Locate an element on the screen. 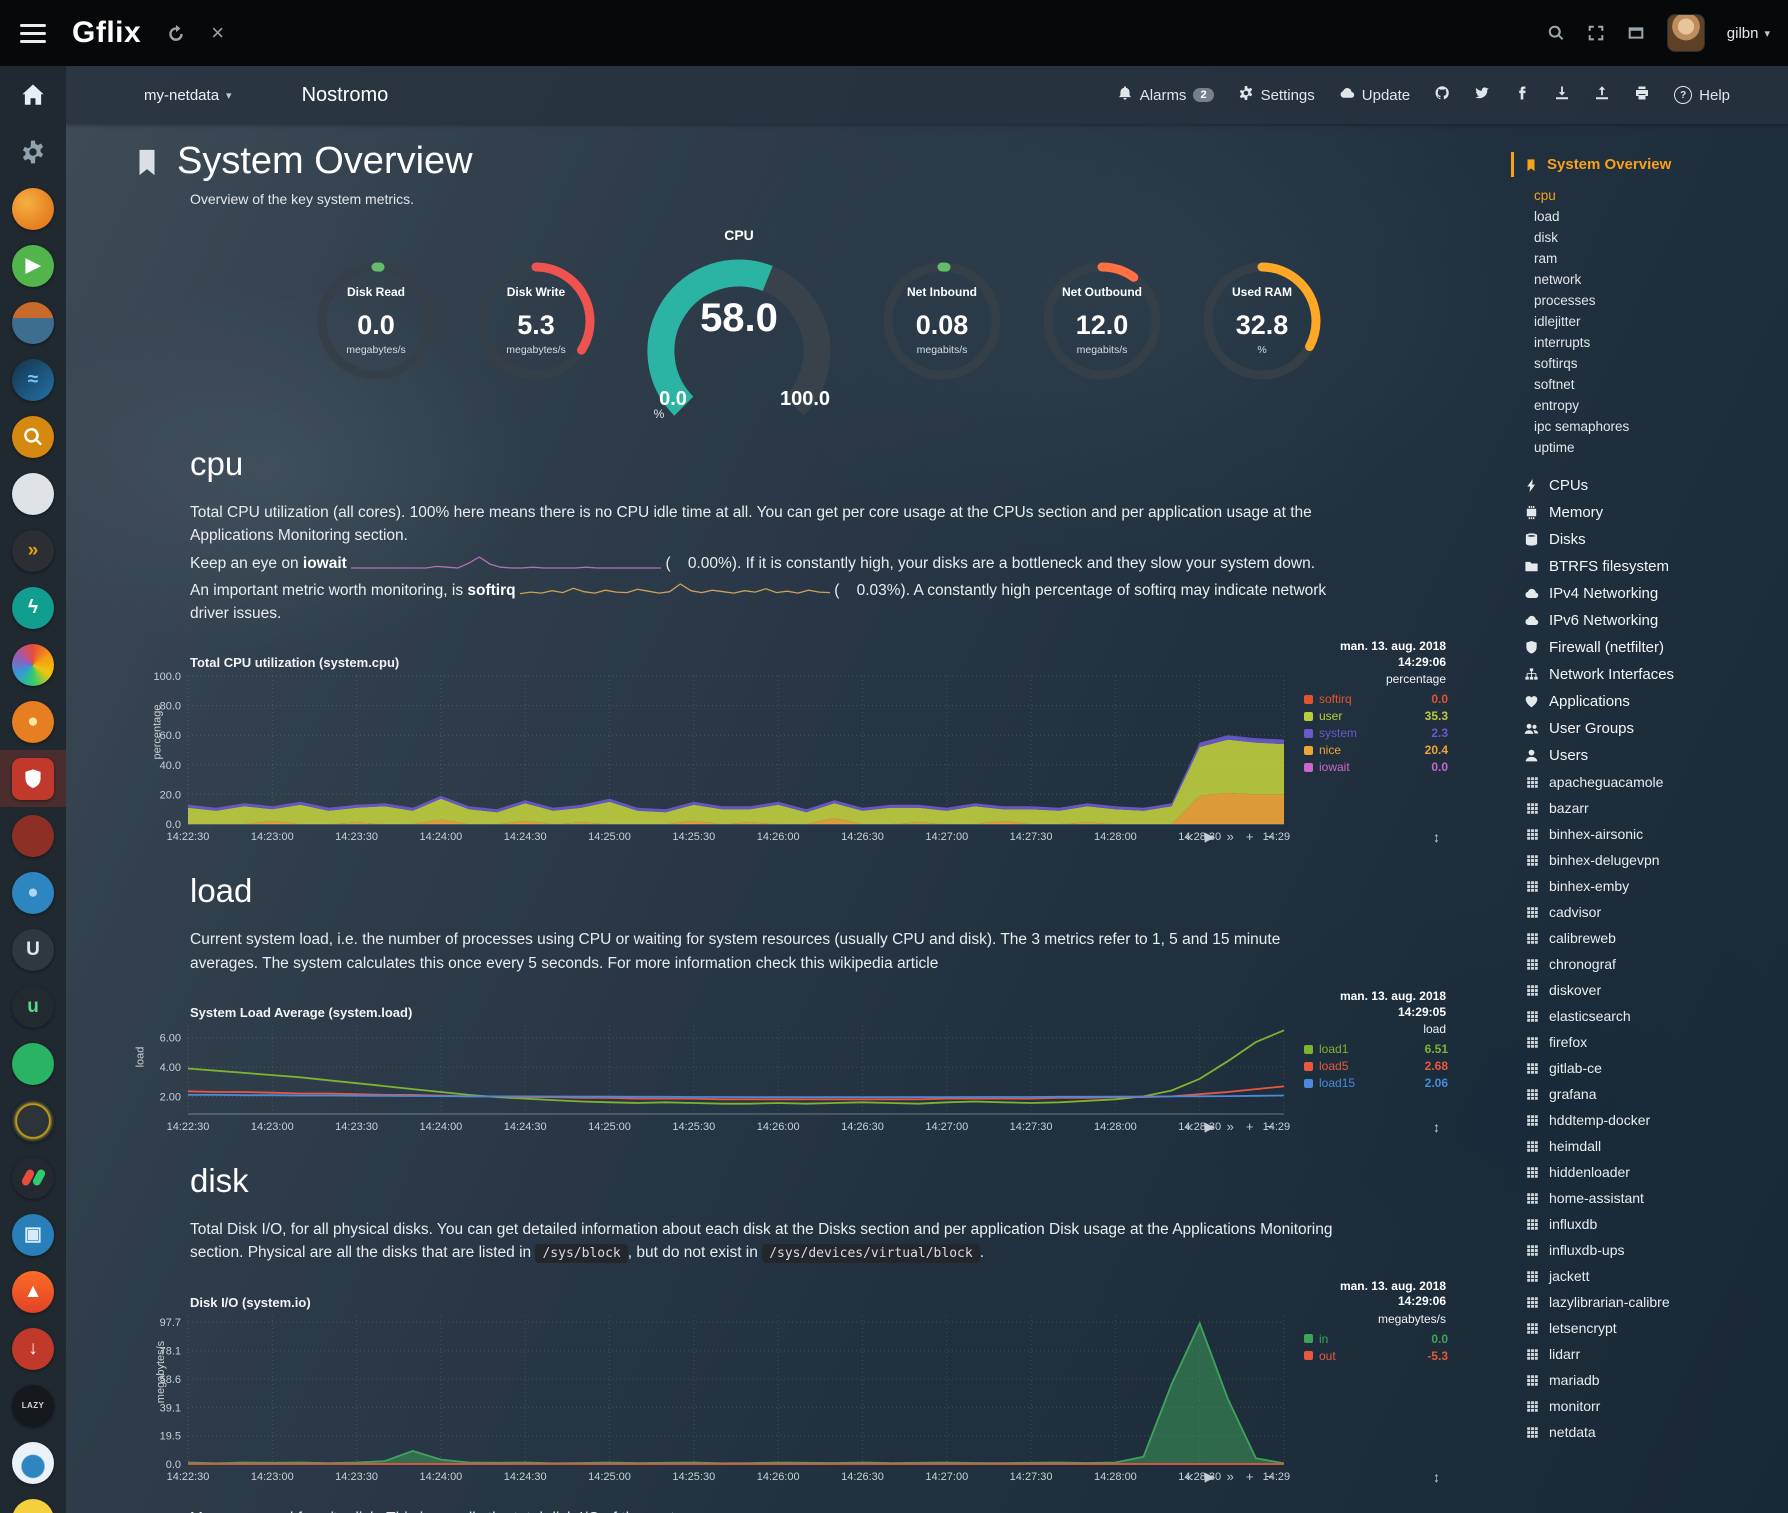 The width and height of the screenshot is (1788, 1513). host-dropdown: my-netdata ▾ is located at coordinates (188, 95).